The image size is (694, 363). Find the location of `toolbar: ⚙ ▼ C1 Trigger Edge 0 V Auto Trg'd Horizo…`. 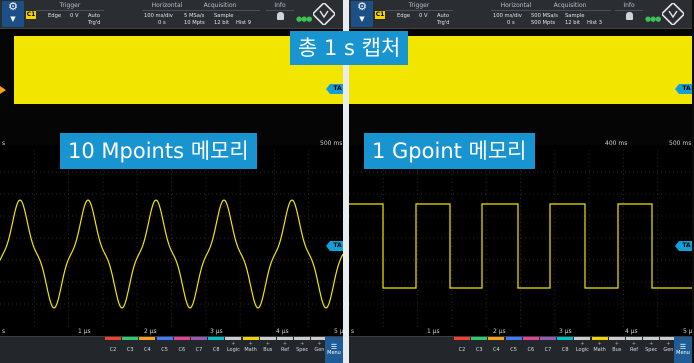

toolbar: ⚙ ▼ C1 Trigger Edge 0 V Auto Trg'd Horizo… is located at coordinates (520, 14).